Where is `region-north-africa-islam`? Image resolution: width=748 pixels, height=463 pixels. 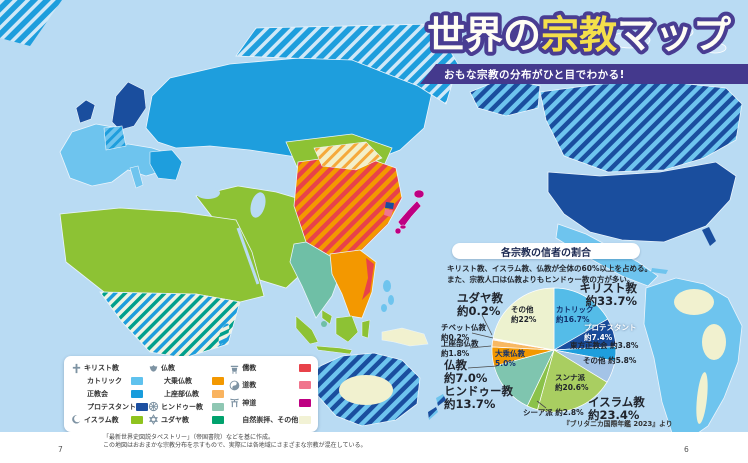
region-north-africa-islam is located at coordinates (162, 255).